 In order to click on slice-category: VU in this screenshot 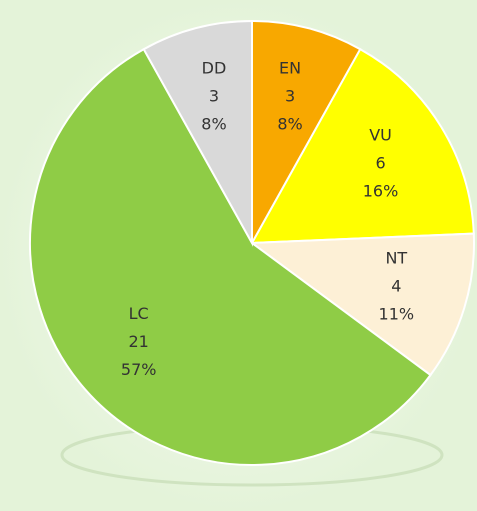, I will do `click(380, 134)`.